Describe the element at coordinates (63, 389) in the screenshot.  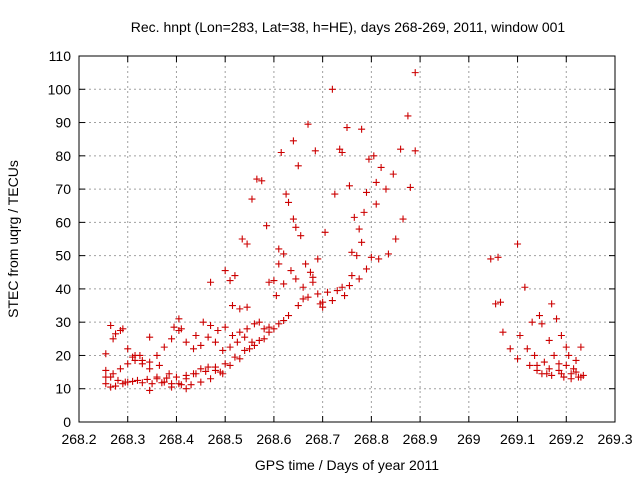
I see `y-tick-label: 10` at that location.